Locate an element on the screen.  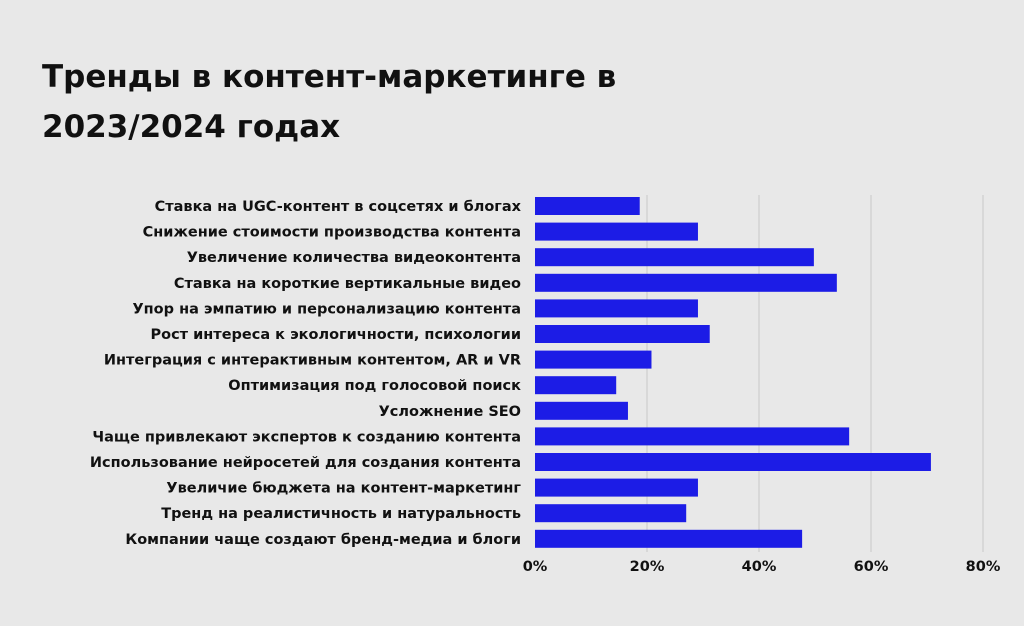
category-label: Тренд на реалистичность и натуральность is located at coordinates (341, 514).